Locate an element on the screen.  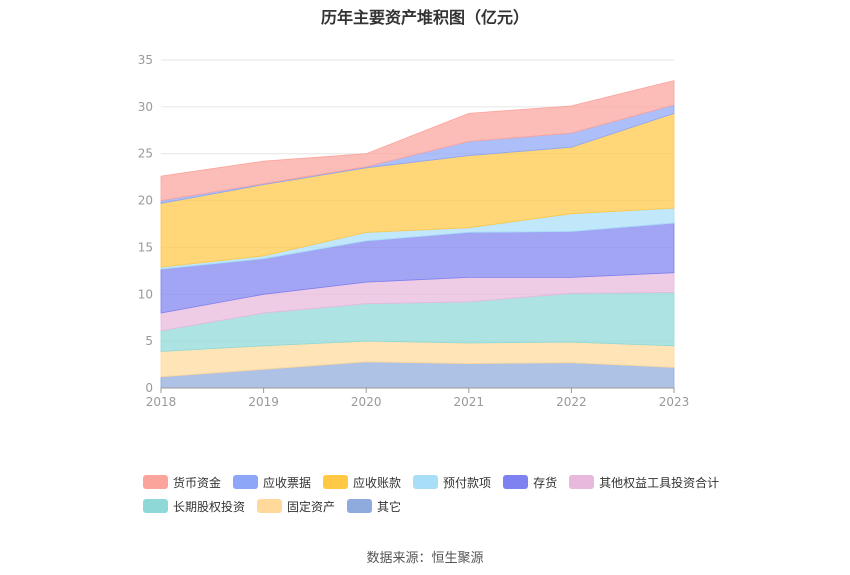
legend-row: 货币资金 应收票据 应收账款 预付款项 存货 其他权益工具投资合计 is located at coordinates (453, 486).